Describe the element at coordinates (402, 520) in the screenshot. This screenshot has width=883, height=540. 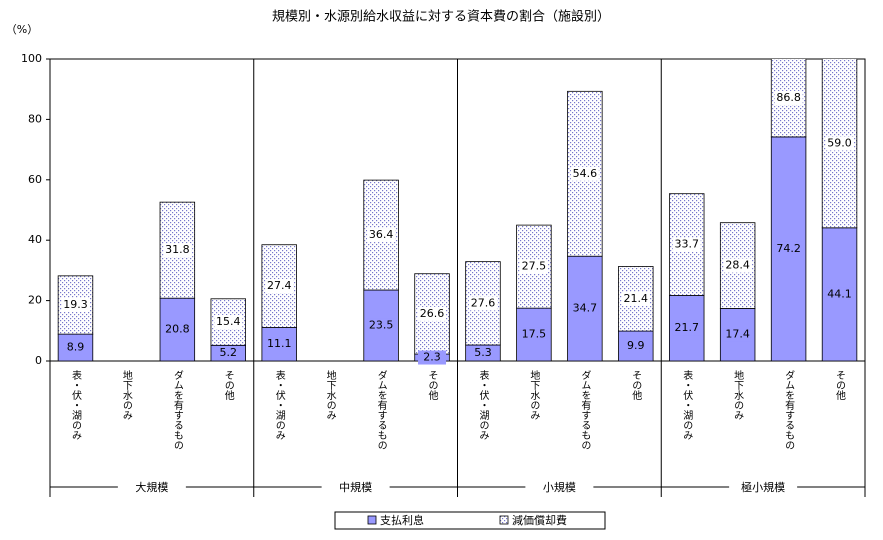
I see `legend-label: 支払利息` at that location.